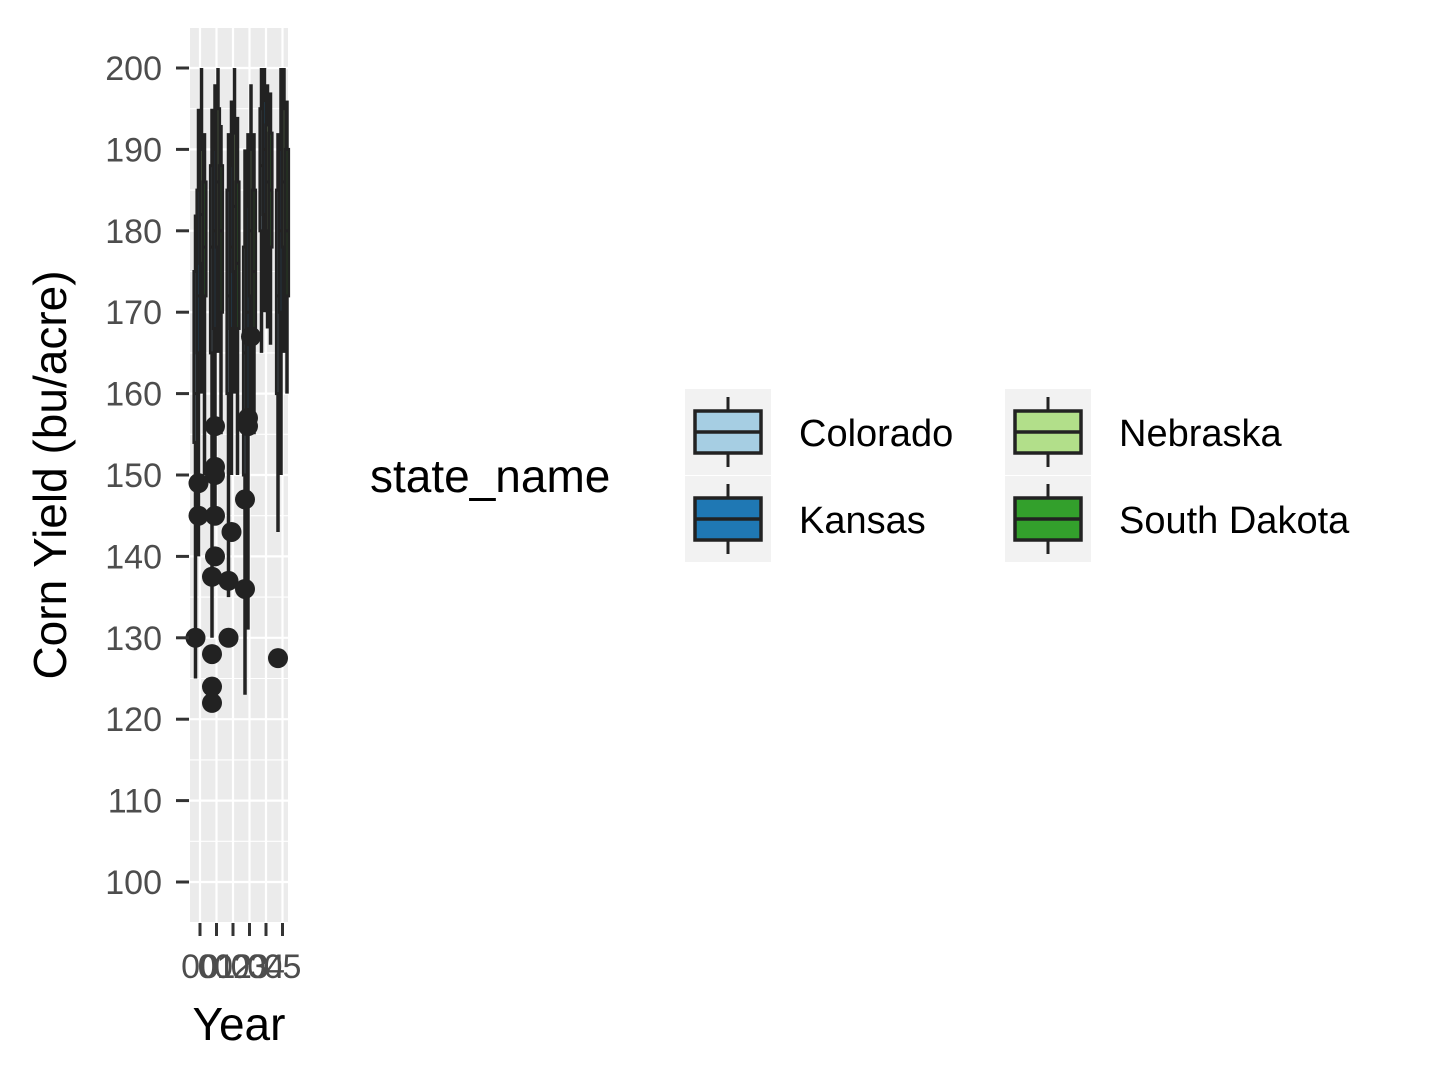 The image size is (1440, 1080). Describe the element at coordinates (217, 967) in the screenshot. I see `x-tick-label: 01` at that location.